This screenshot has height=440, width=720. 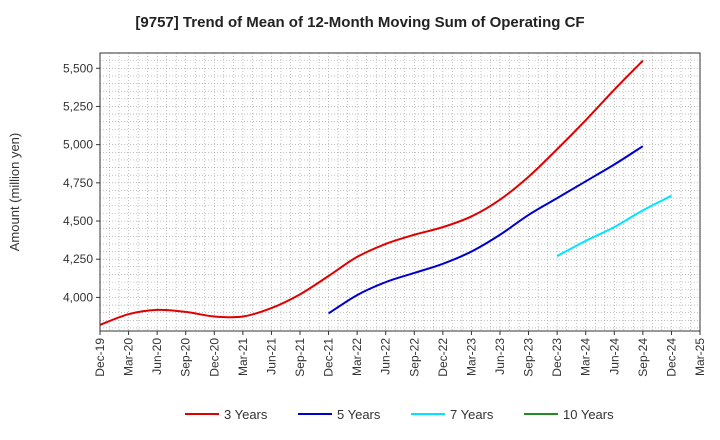 What do you see at coordinates (700, 357) in the screenshot?
I see `x-tick-label: Mar-25` at bounding box center [700, 357].